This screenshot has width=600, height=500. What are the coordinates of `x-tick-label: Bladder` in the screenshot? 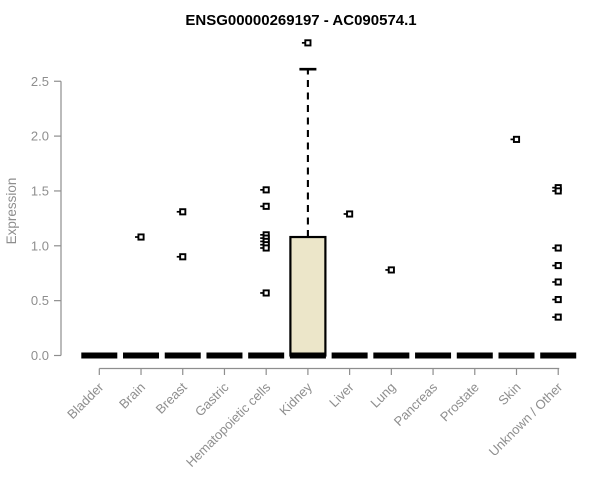 It's located at (85, 400).